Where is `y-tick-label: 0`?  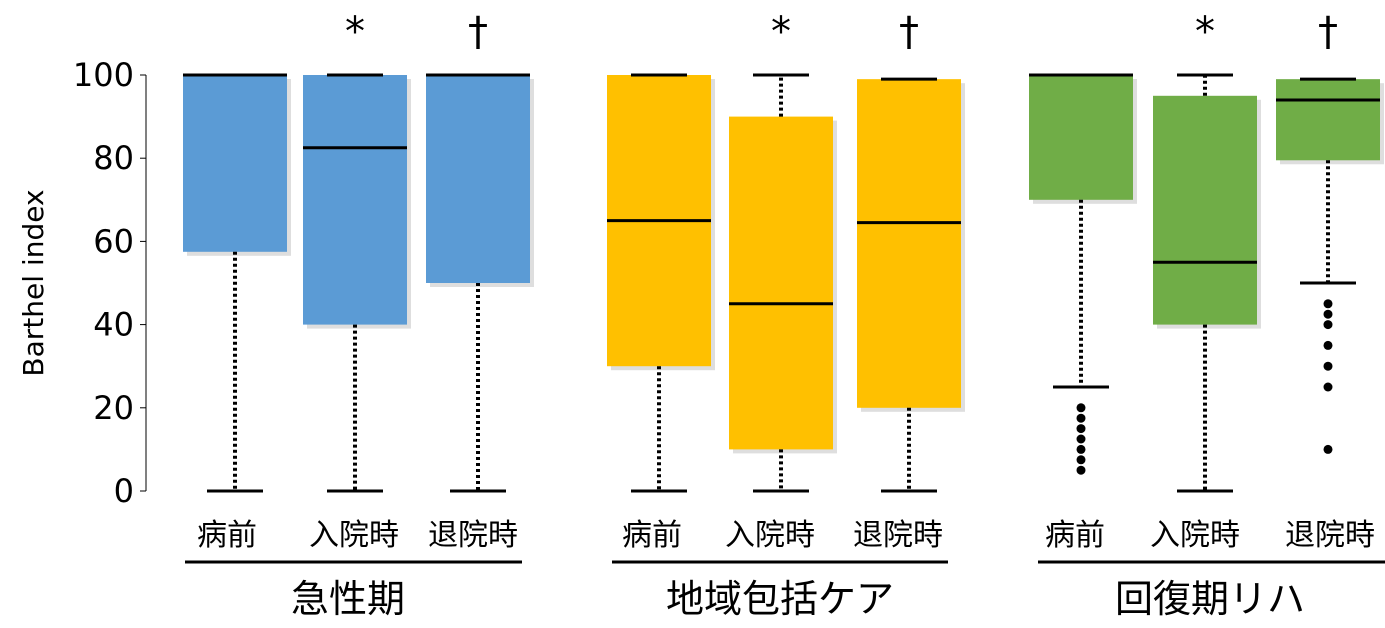
y-tick-label: 0 is located at coordinates (124, 491).